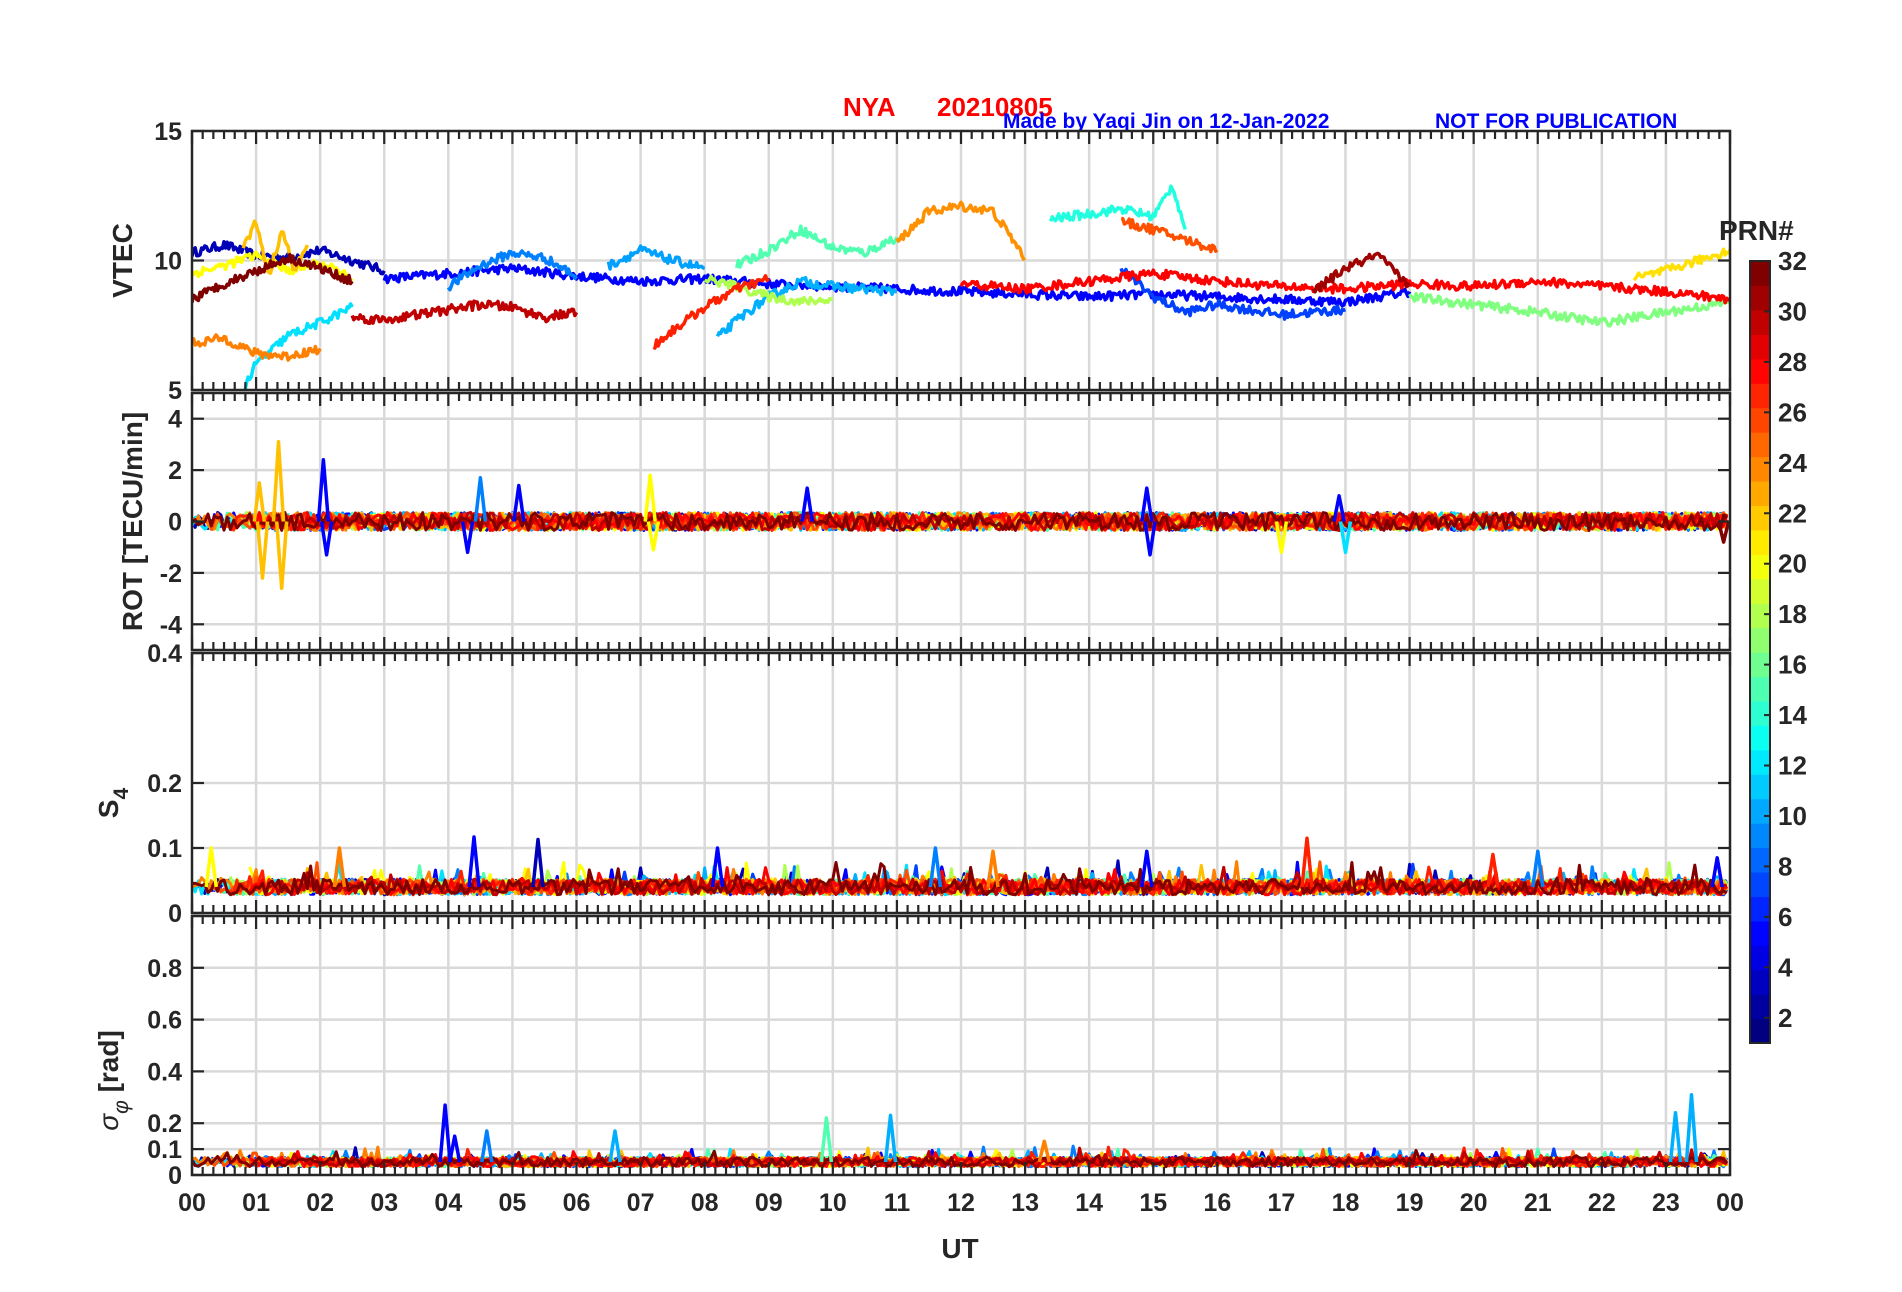 The image size is (1902, 1292). I want to click on x-tick-label: 00, so click(192, 1203).